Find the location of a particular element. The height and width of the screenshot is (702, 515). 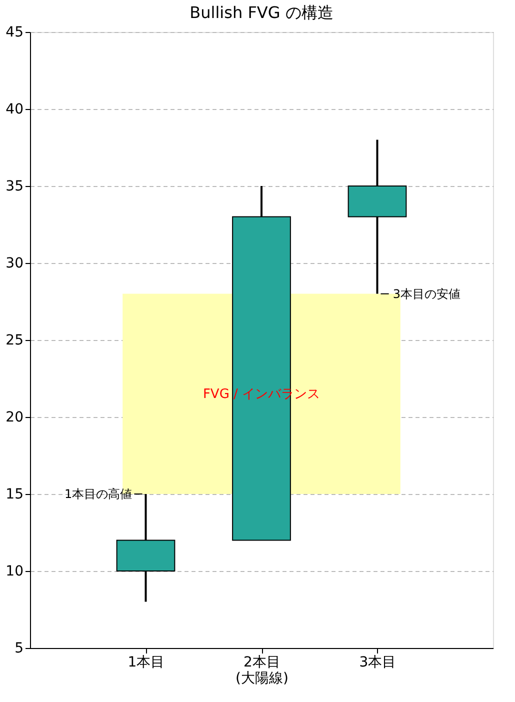

y-tick-label: 10 is located at coordinates (15, 572).